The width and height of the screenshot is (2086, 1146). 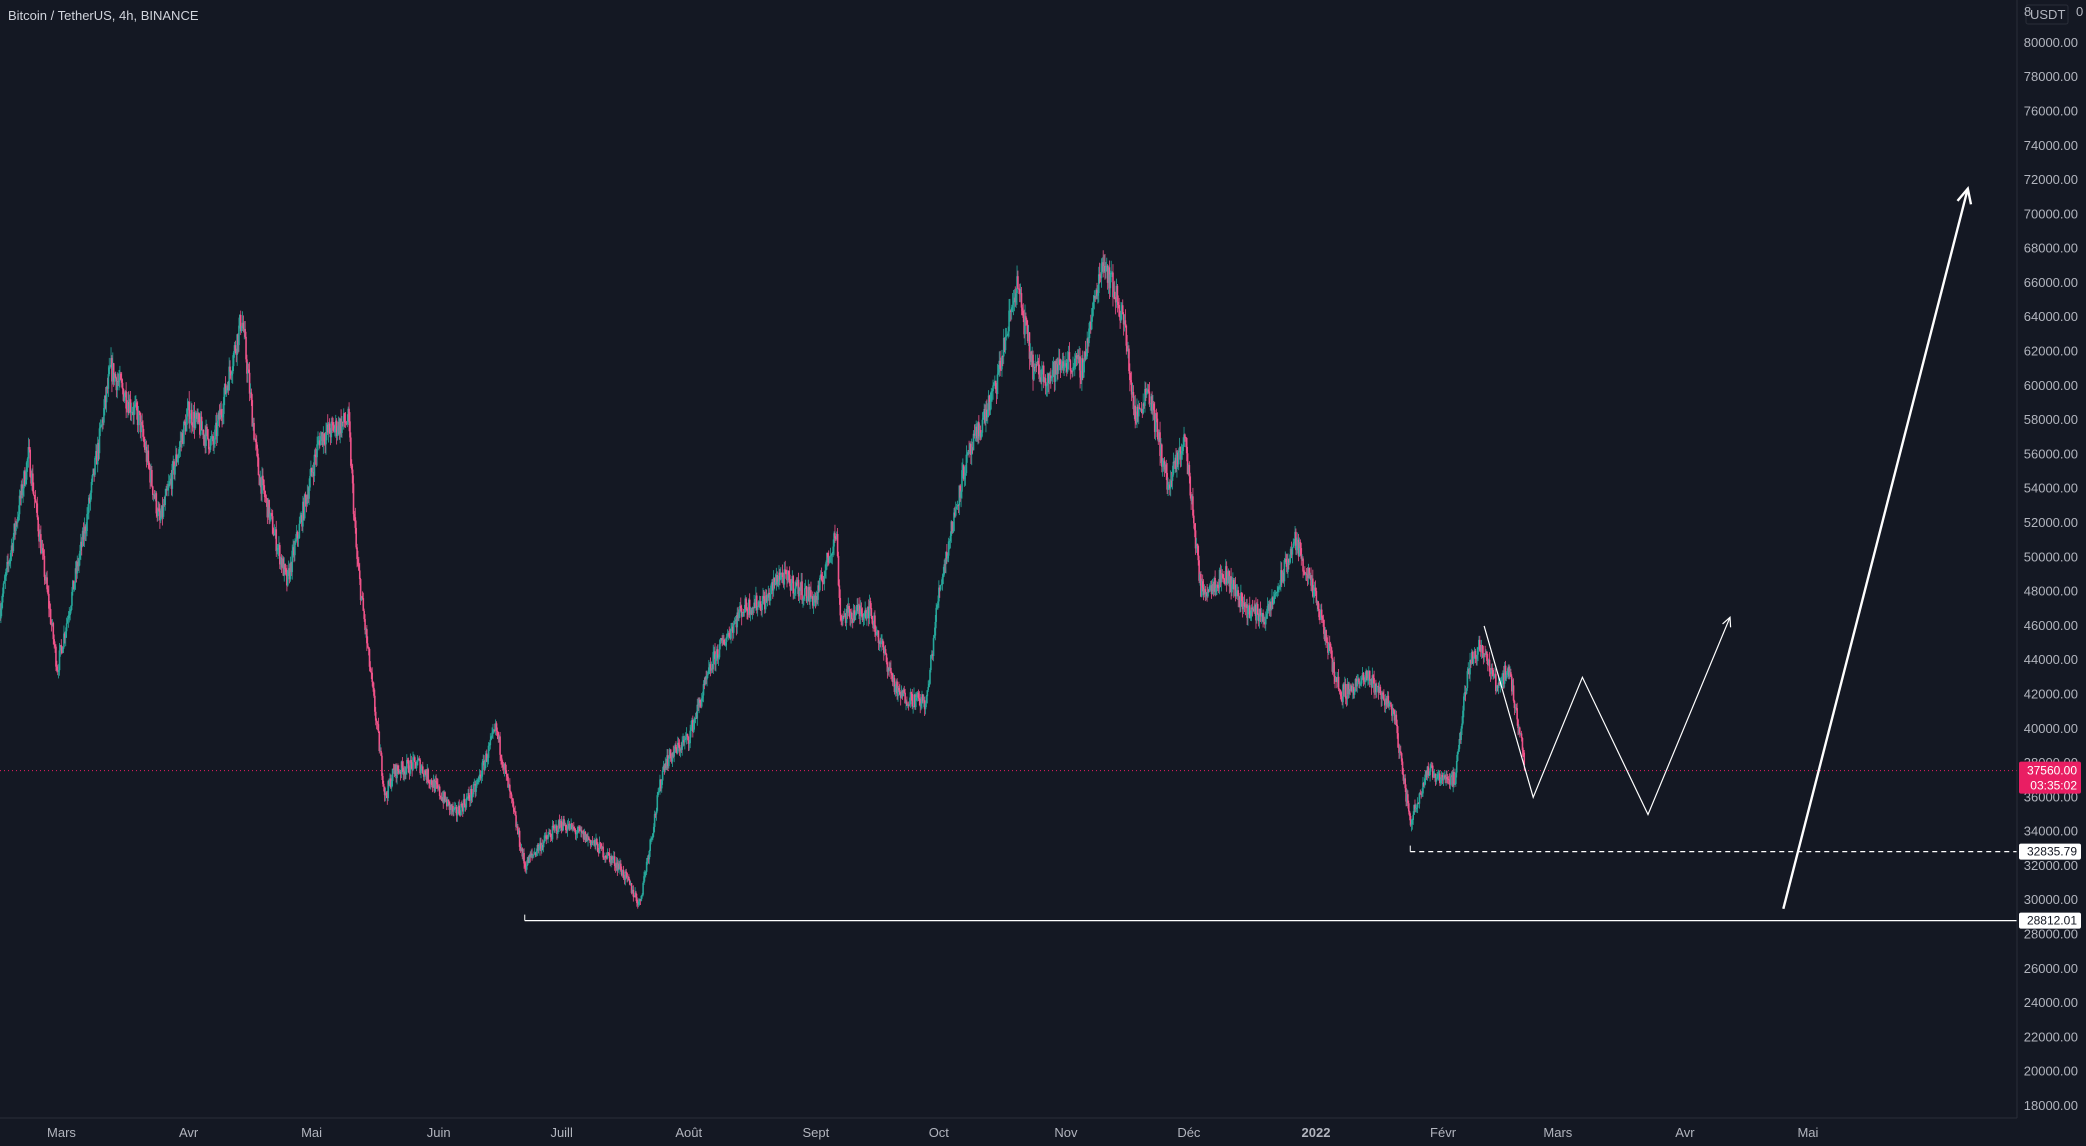 What do you see at coordinates (2051, 179) in the screenshot?
I see `price-tick-label: 72000.00` at bounding box center [2051, 179].